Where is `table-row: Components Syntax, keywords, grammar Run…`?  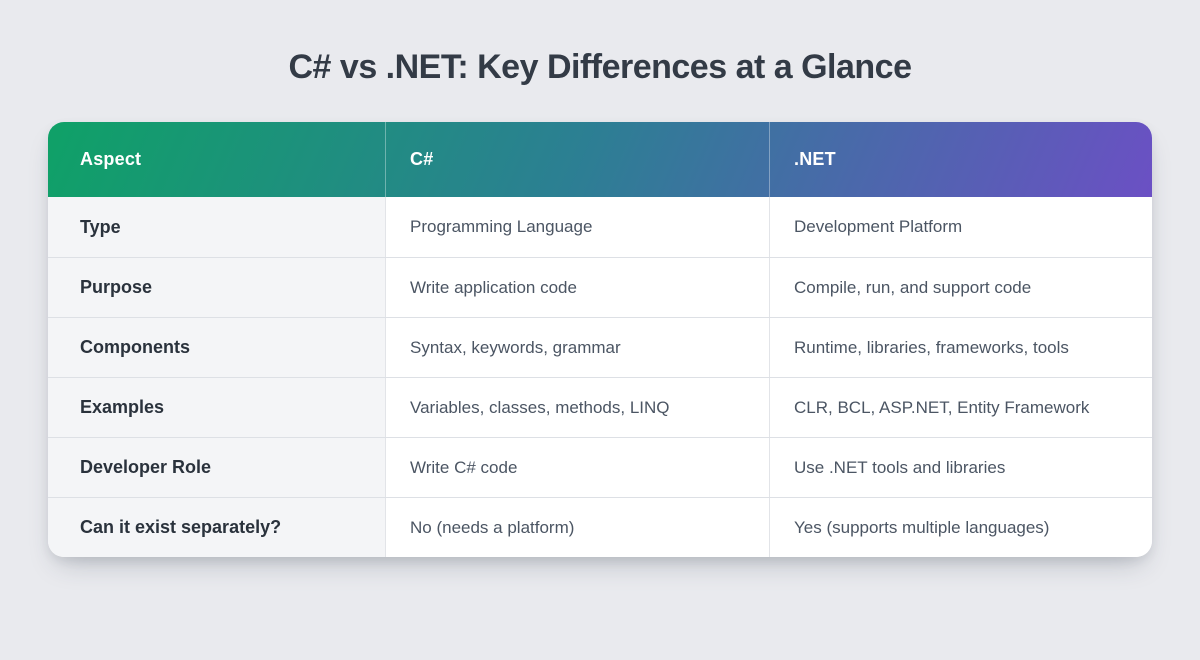
table-row: Components Syntax, keywords, grammar Run… is located at coordinates (600, 347).